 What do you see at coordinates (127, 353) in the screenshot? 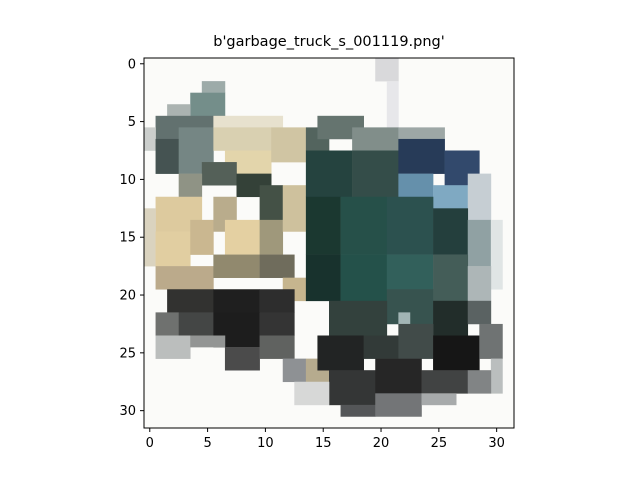
I see `y-tick-label: 25` at bounding box center [127, 353].